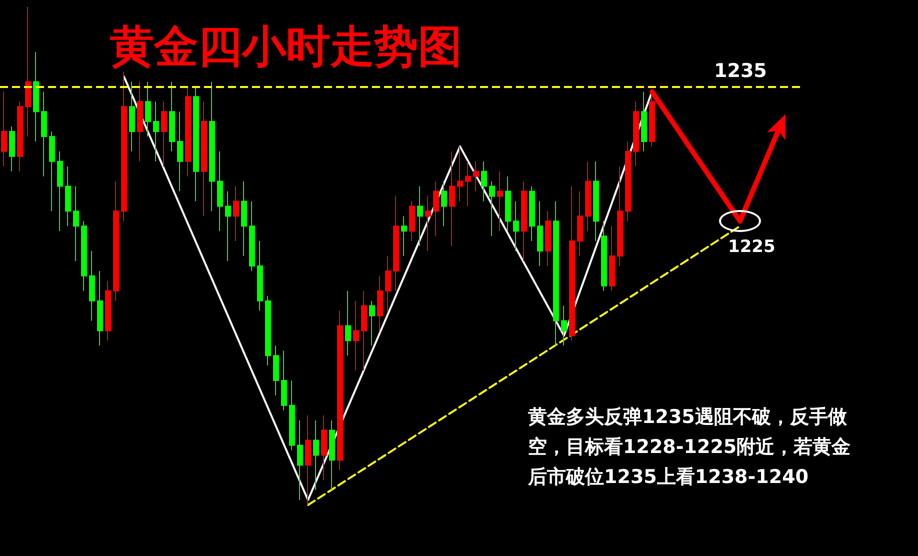 Image resolution: width=918 pixels, height=556 pixels. What do you see at coordinates (752, 247) in the screenshot?
I see `annotation: 1225` at bounding box center [752, 247].